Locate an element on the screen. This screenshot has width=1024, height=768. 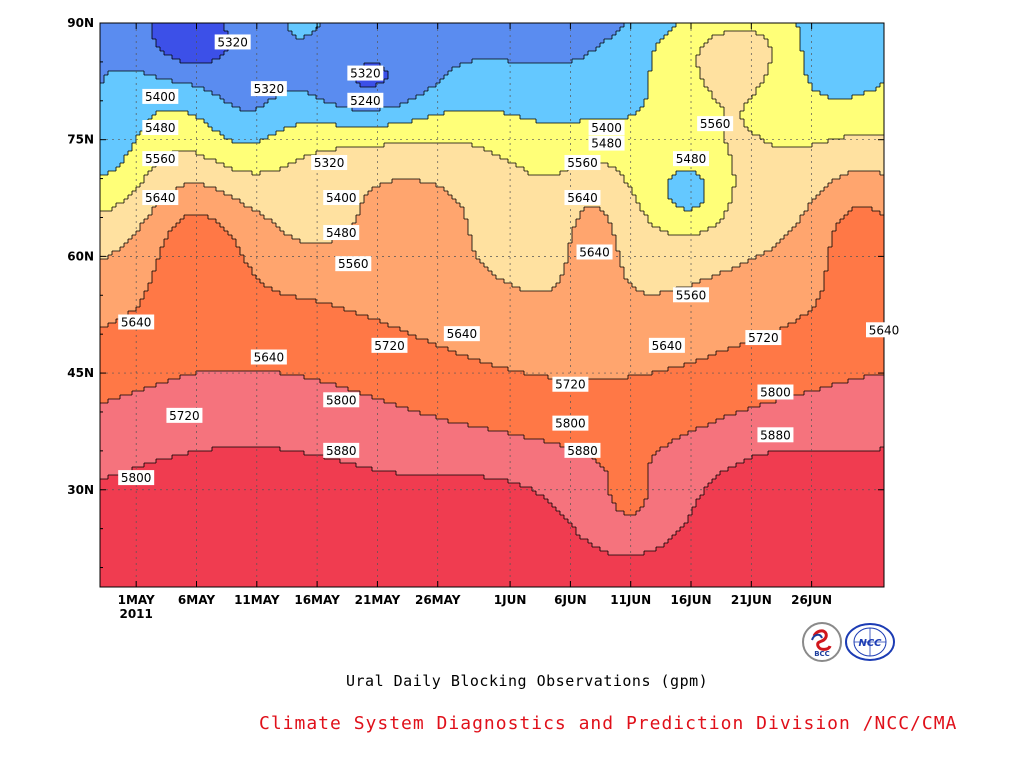
x-tick-label: 21JUN is located at coordinates (751, 600).